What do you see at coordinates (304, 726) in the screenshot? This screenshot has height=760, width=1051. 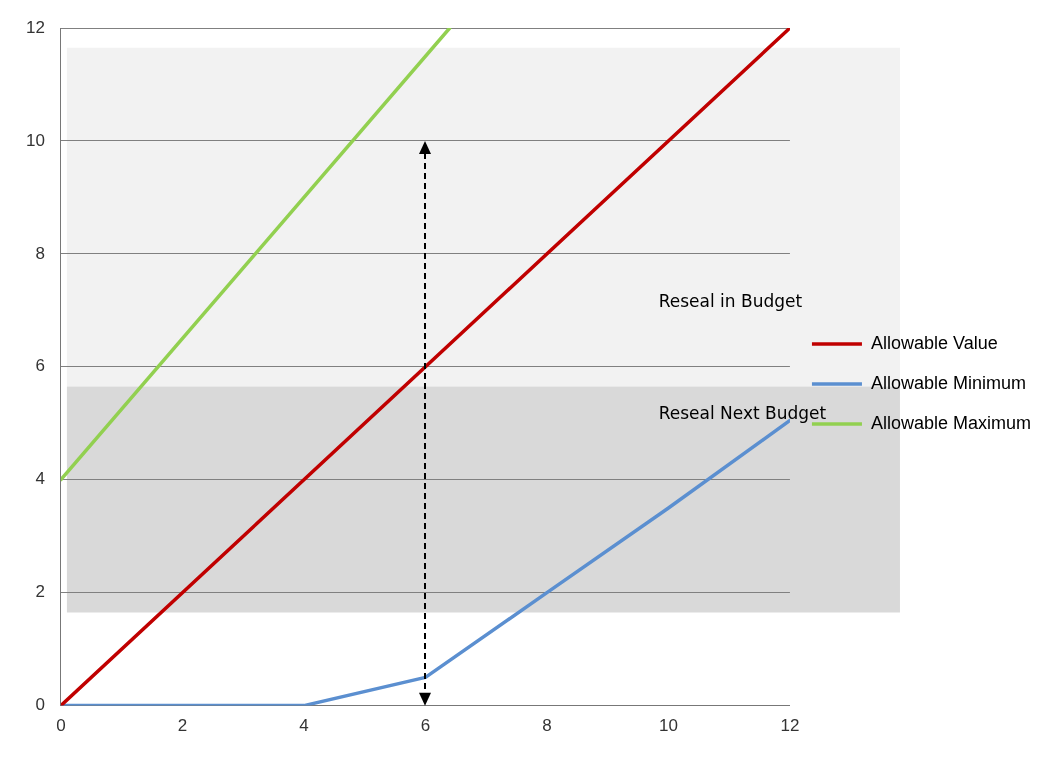 I see `x-tick-label: 4` at bounding box center [304, 726].